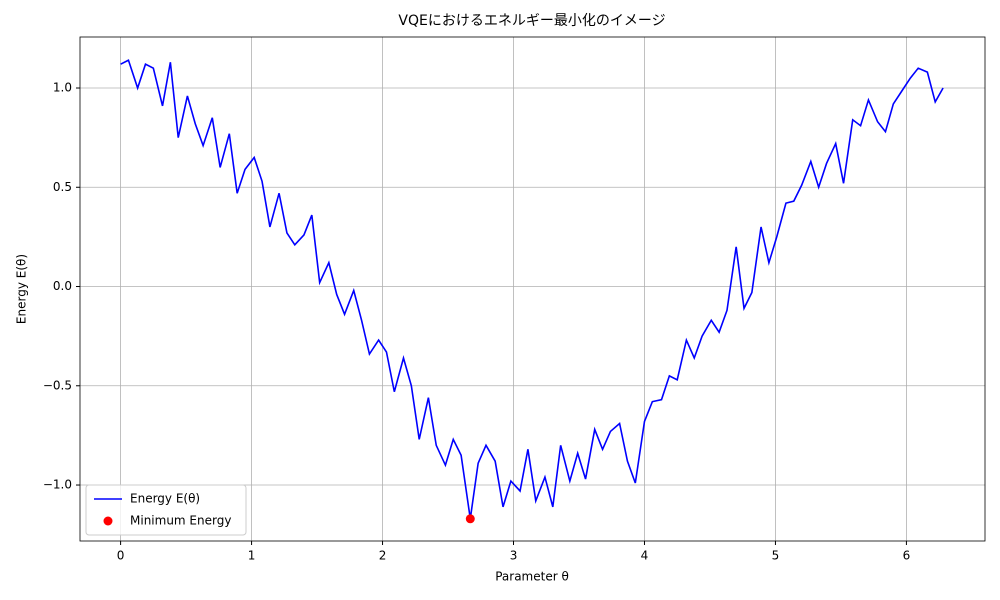 The image size is (1000, 600). What do you see at coordinates (252, 556) in the screenshot?
I see `x-tick-label: 1` at bounding box center [252, 556].